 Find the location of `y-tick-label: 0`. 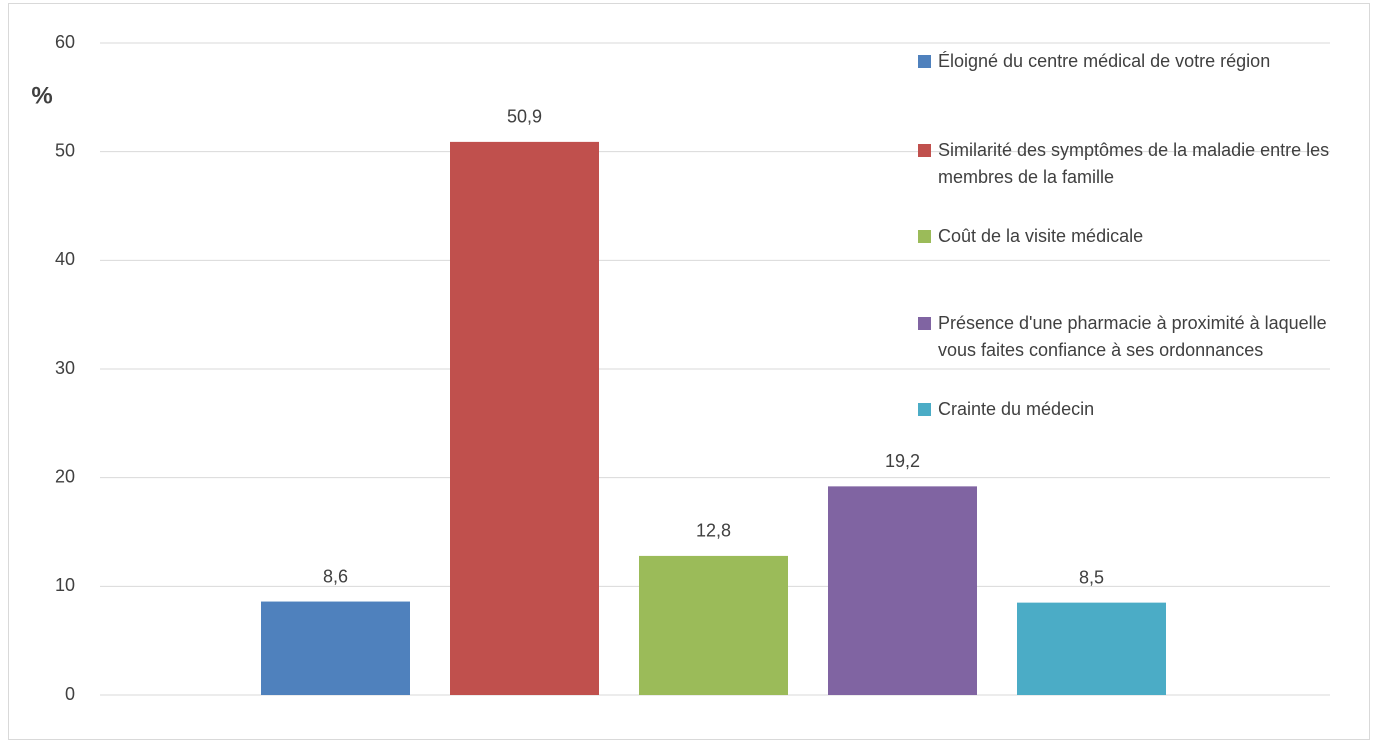

y-tick-label: 0 is located at coordinates (70, 694).